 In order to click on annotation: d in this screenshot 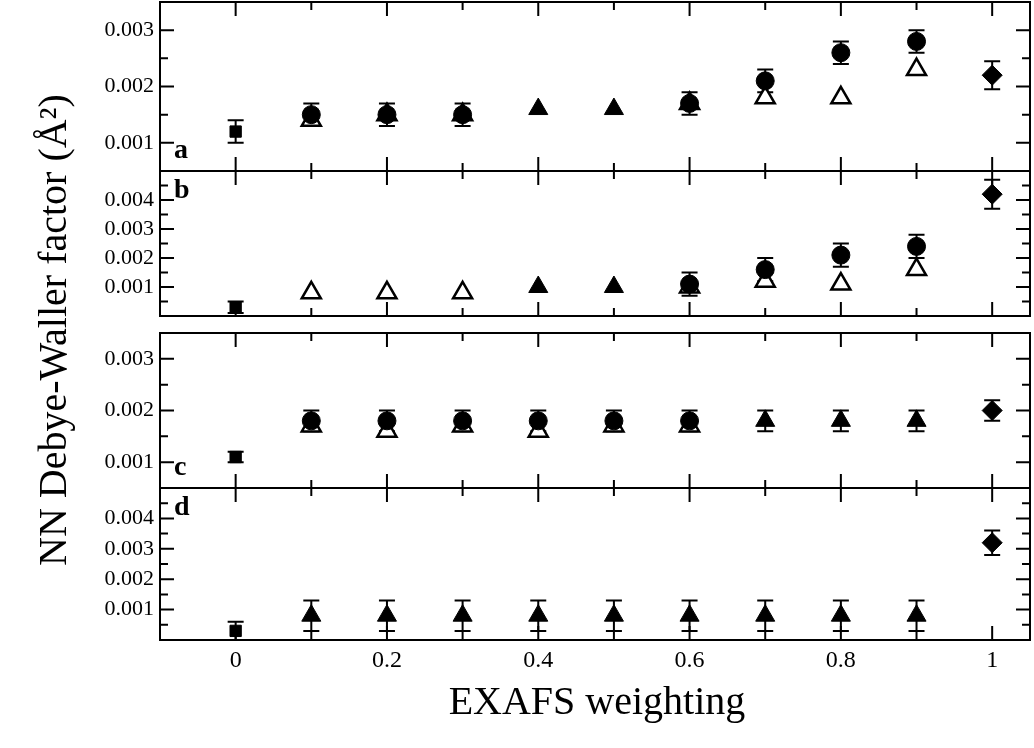, I will do `click(182, 506)`.